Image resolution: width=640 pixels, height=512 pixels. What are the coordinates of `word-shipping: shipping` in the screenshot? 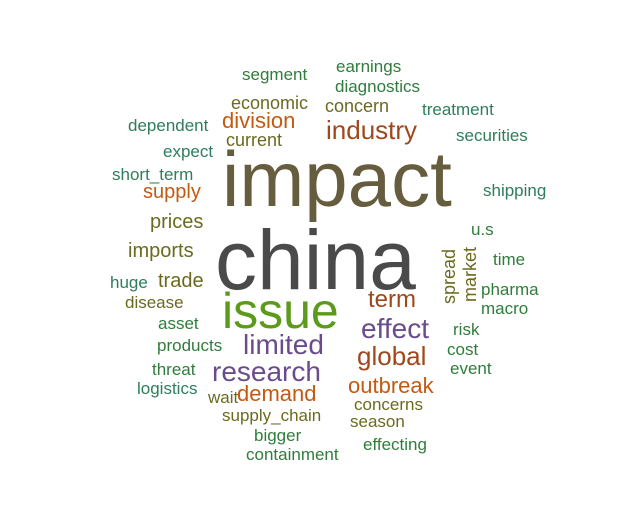 It's located at (515, 190).